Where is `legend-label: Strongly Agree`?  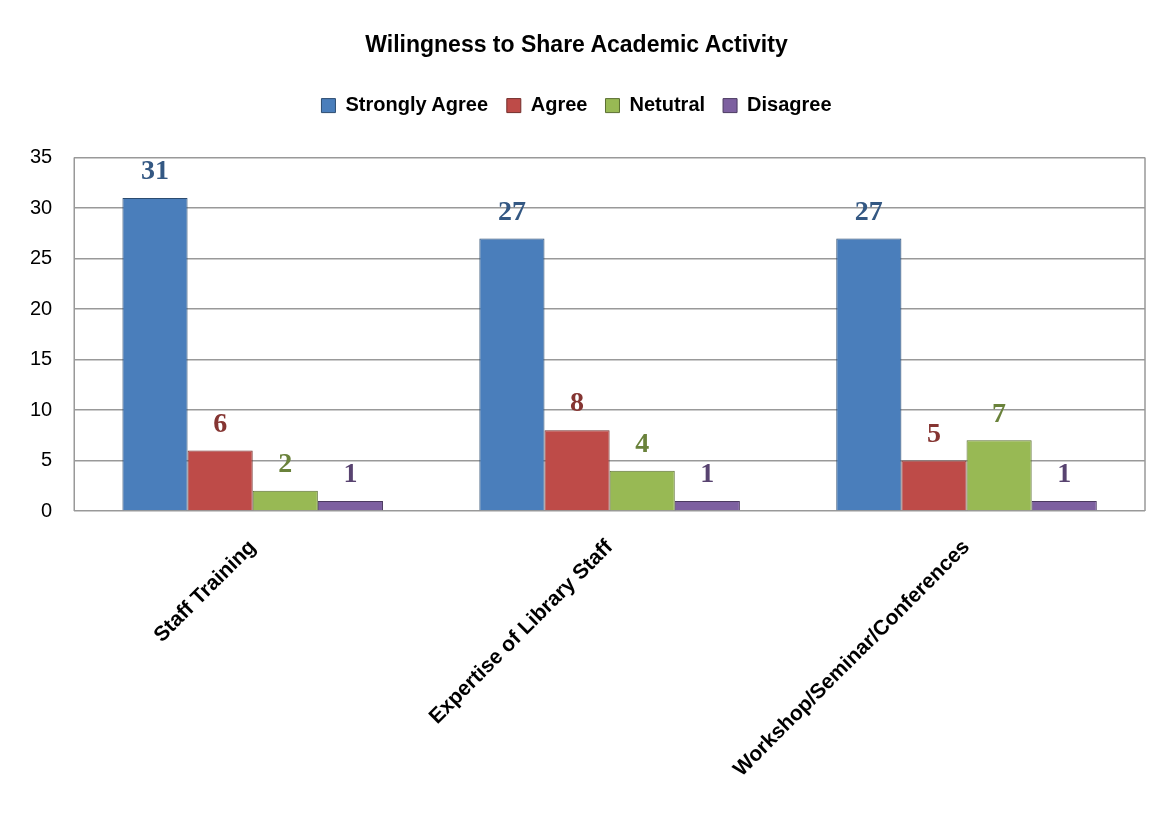
legend-label: Strongly Agree is located at coordinates (417, 104).